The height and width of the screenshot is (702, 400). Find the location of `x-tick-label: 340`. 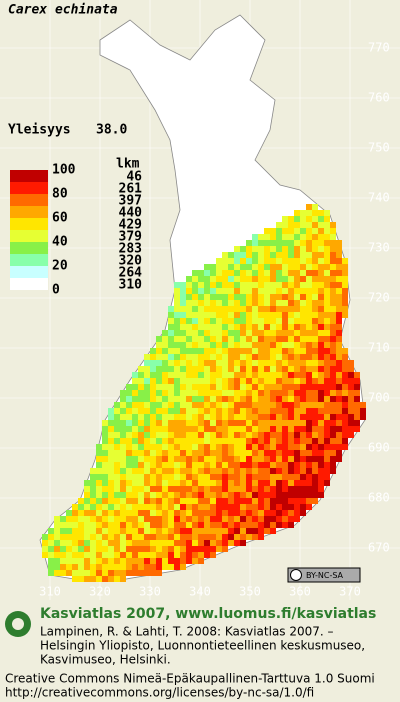

x-tick-label: 340 is located at coordinates (200, 592).